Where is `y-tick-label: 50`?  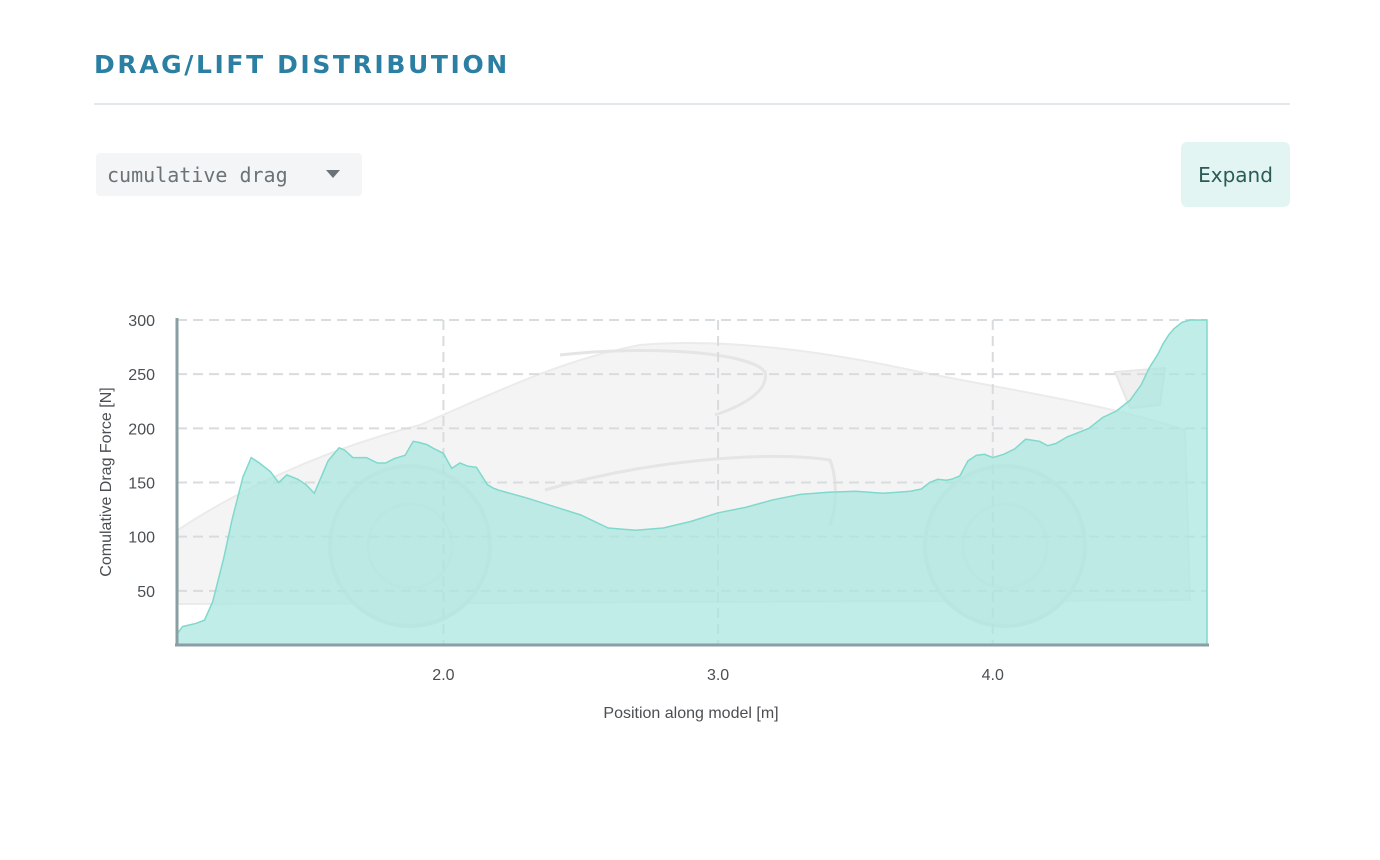
y-tick-label: 50 is located at coordinates (146, 592).